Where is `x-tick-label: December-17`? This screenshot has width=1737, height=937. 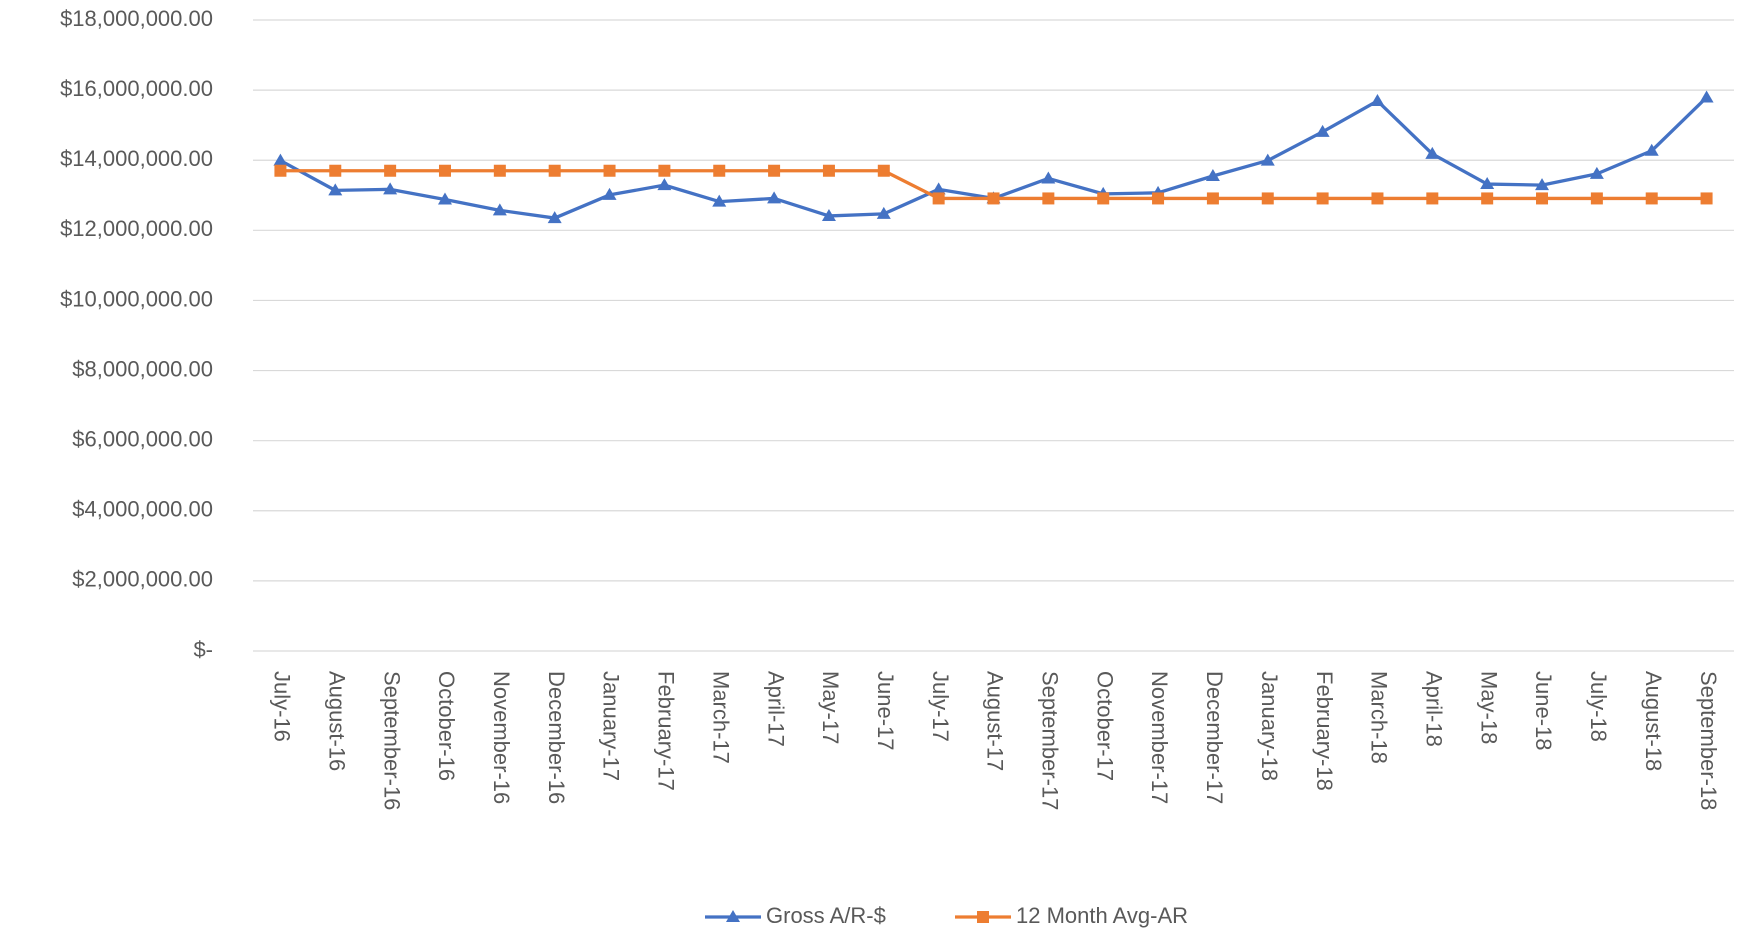 x-tick-label: December-17 is located at coordinates (1214, 737).